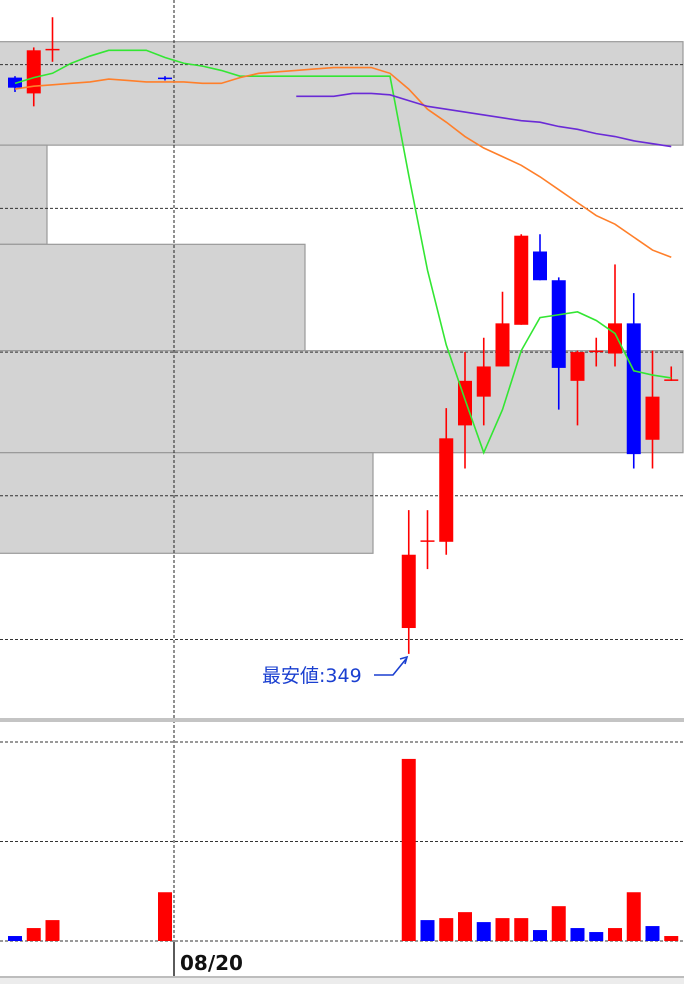  What do you see at coordinates (390, 667) in the screenshot?
I see `annotation-arrow` at bounding box center [390, 667].